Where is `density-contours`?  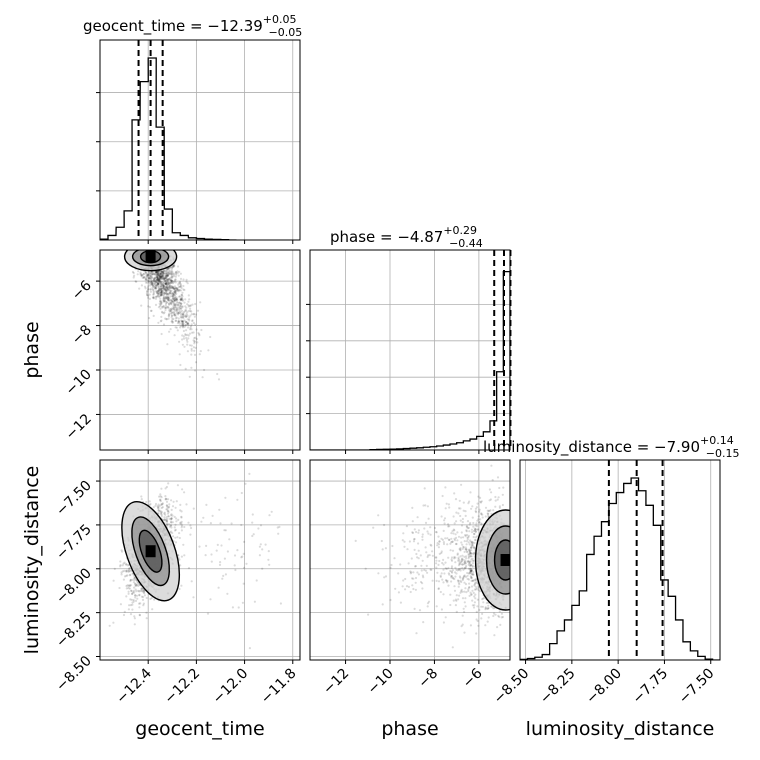 density-contours is located at coordinates (492, 560).